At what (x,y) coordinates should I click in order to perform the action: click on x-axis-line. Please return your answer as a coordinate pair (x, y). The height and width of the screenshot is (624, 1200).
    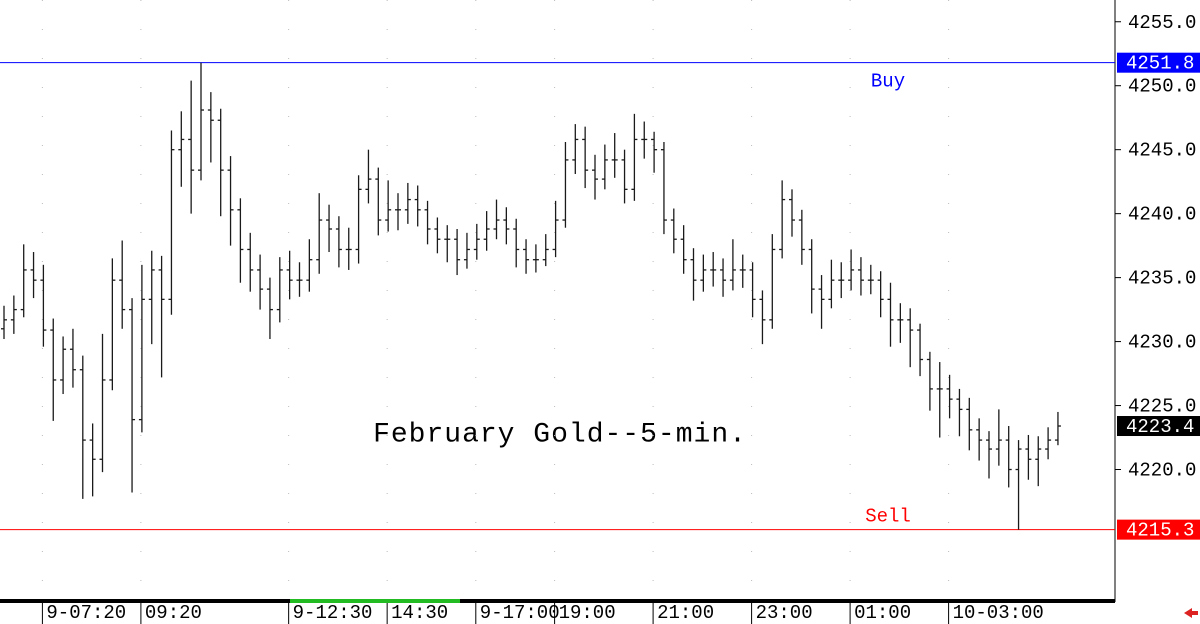
    Looking at the image, I should click on (557, 601).